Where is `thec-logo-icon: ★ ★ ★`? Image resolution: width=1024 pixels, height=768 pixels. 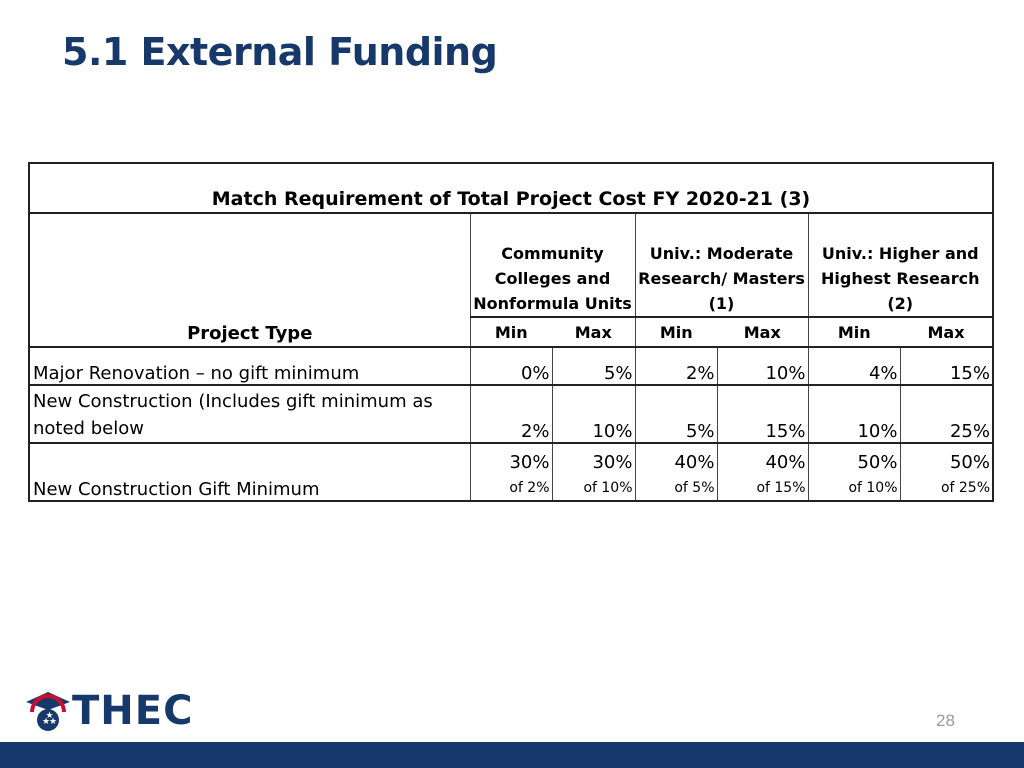
thec-logo-icon: ★ ★ ★ is located at coordinates (48, 711).